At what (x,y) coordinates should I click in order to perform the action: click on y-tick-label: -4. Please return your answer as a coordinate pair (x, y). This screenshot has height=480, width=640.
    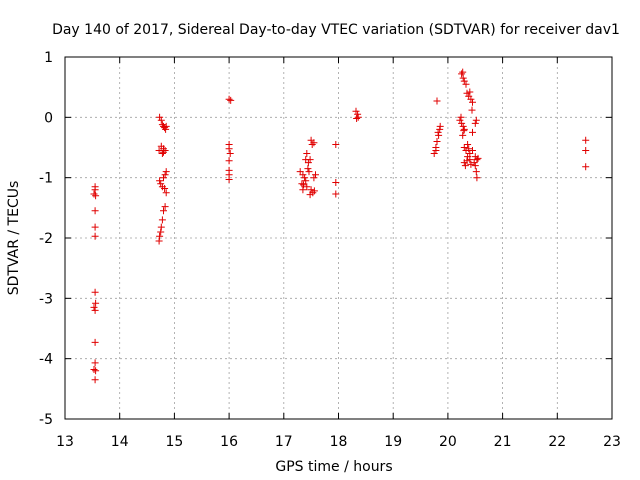
    Looking at the image, I should click on (46, 360).